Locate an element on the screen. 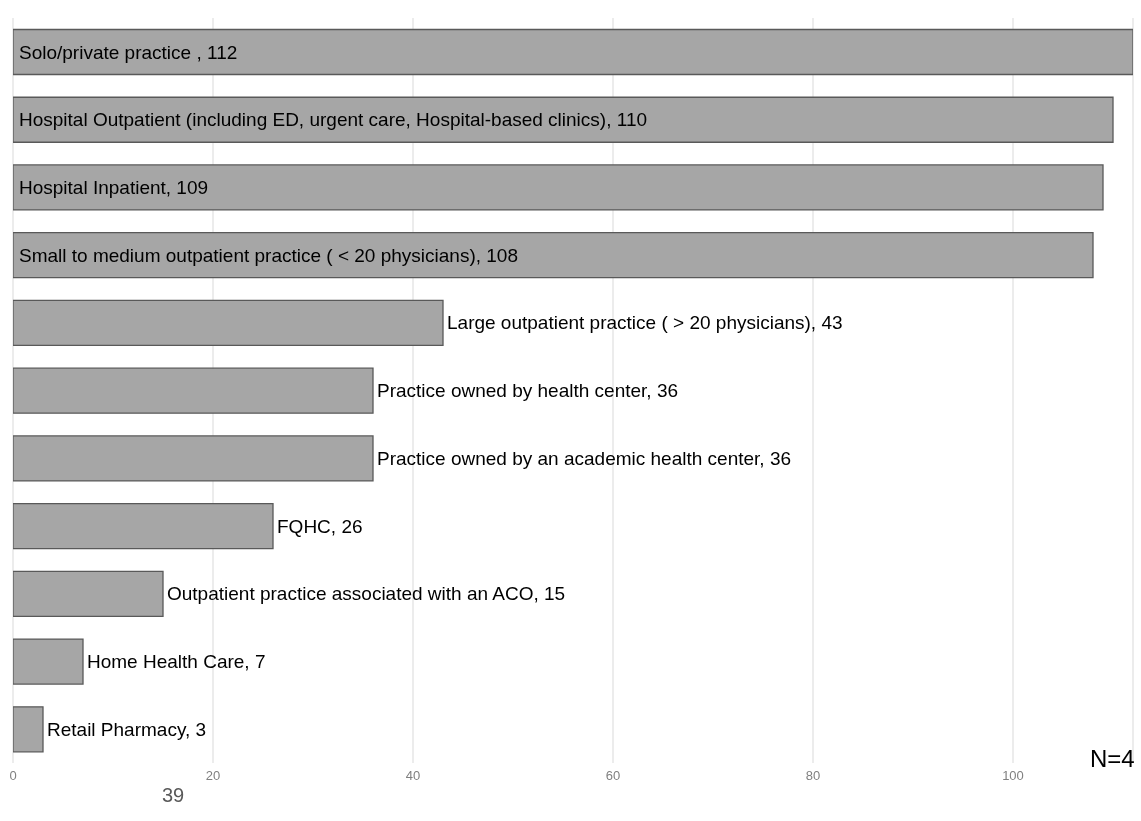 This screenshot has height=821, width=1141. x-tick-label: 60 is located at coordinates (613, 776).